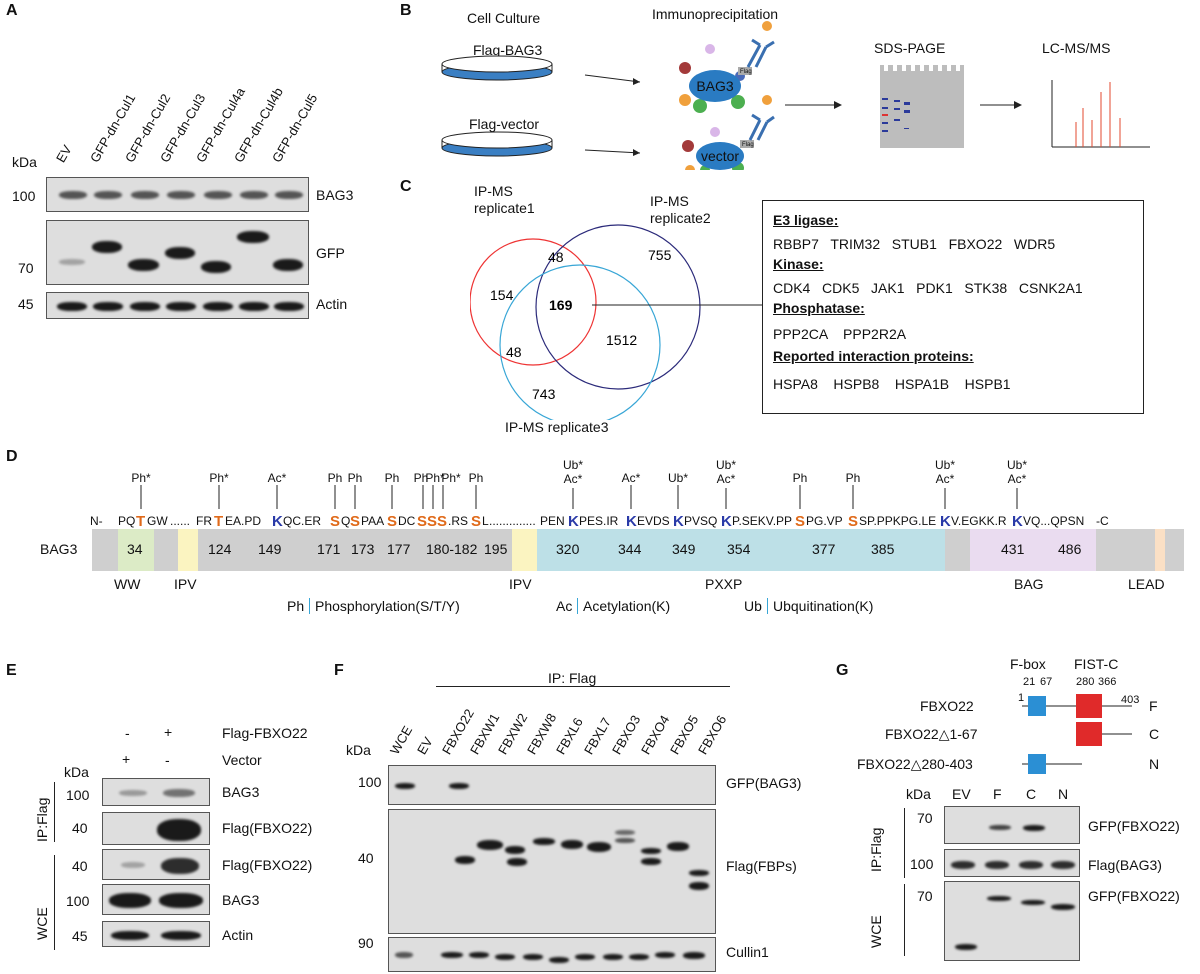 This screenshot has height=974, width=1200. I want to click on svg-text: P.SEKV.PP, so click(762, 521).